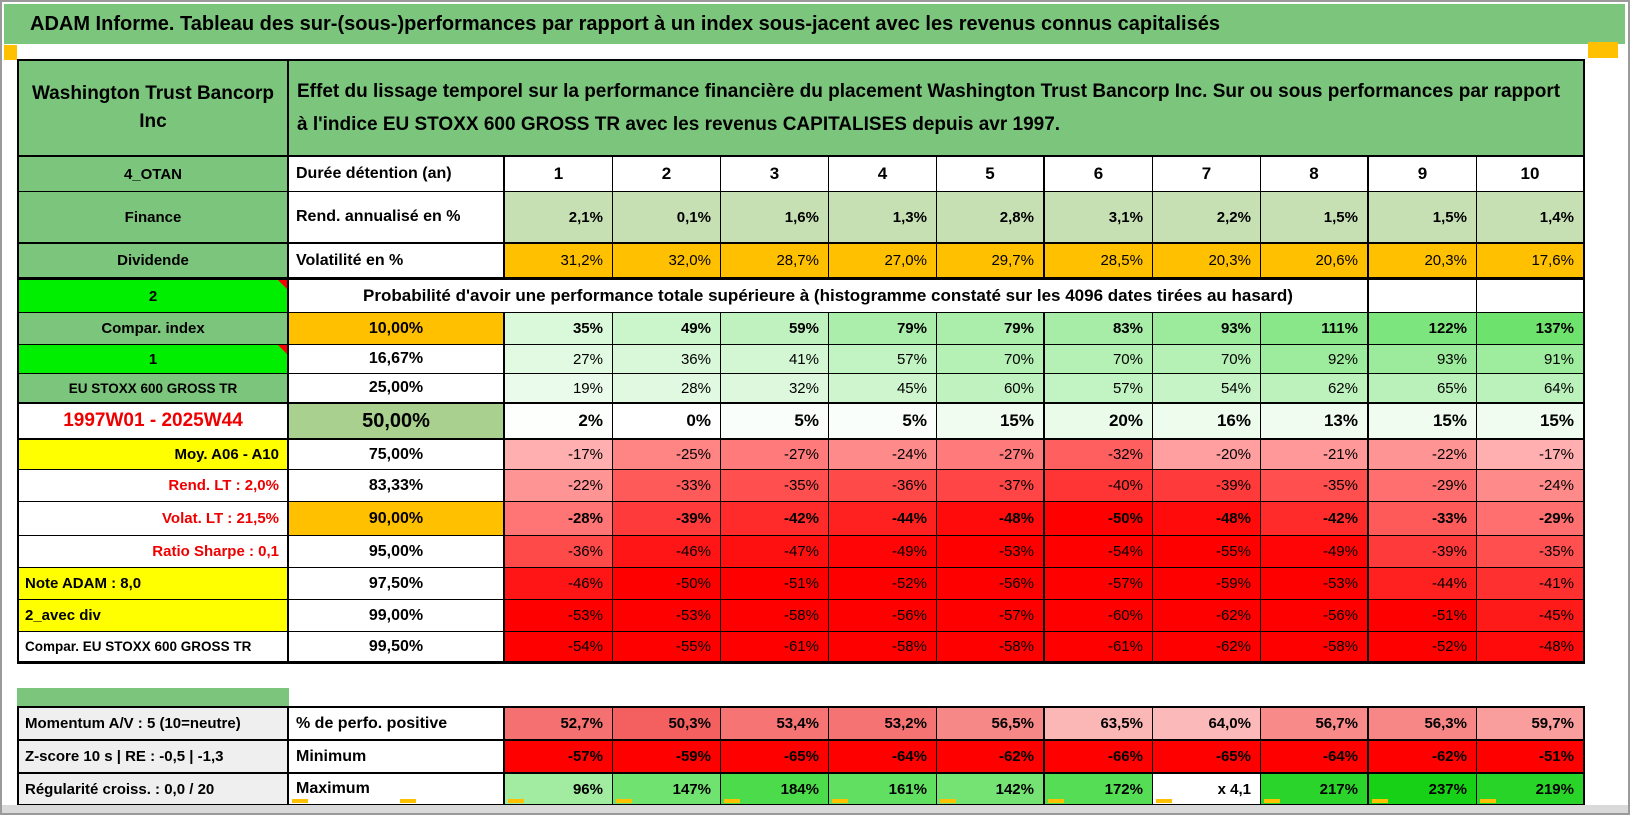 This screenshot has width=1630, height=815. I want to click on data-cell-momentum-y8: 56,7%, so click(1315, 723).